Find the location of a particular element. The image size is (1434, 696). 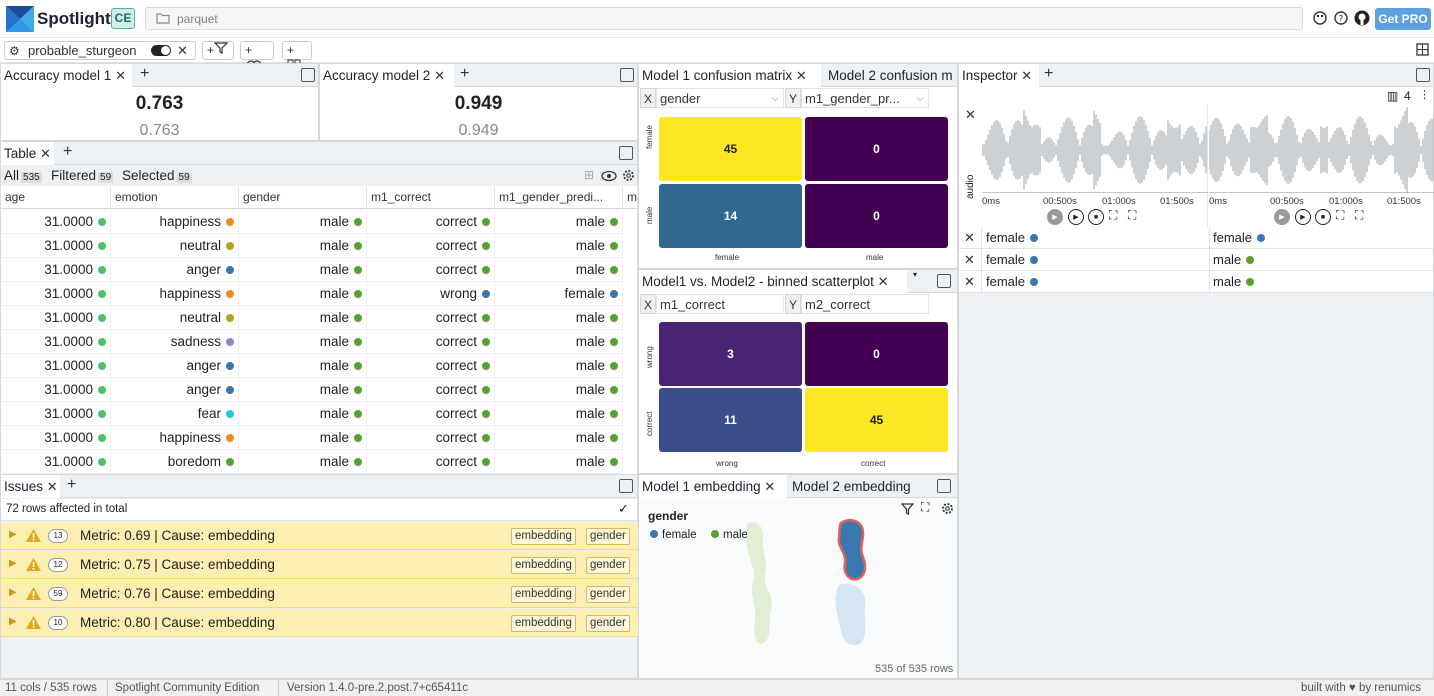

eye-icon is located at coordinates (609, 176).